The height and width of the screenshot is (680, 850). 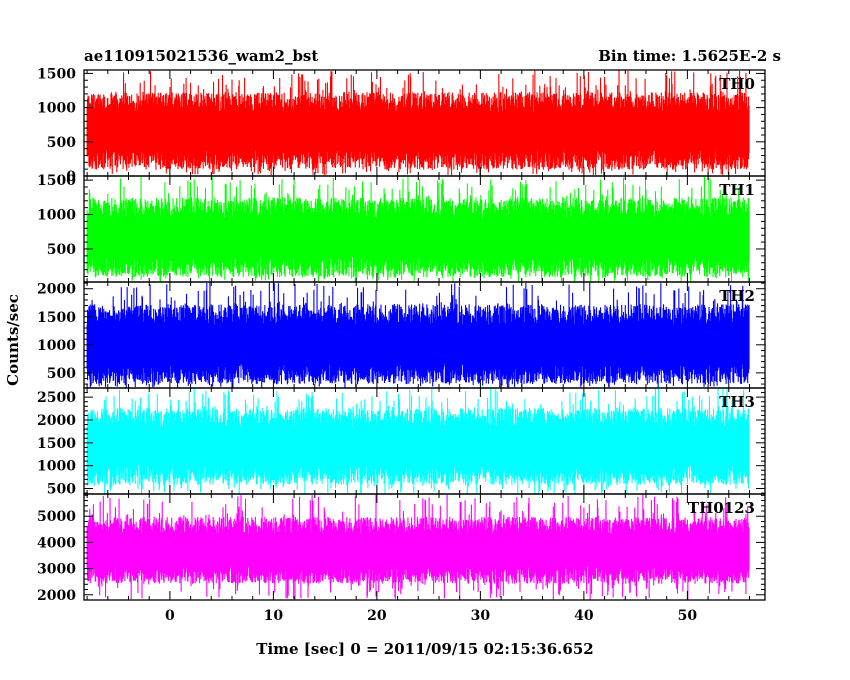 I want to click on figure-title: ae110915021536_wam2_bst, so click(x=201, y=56).